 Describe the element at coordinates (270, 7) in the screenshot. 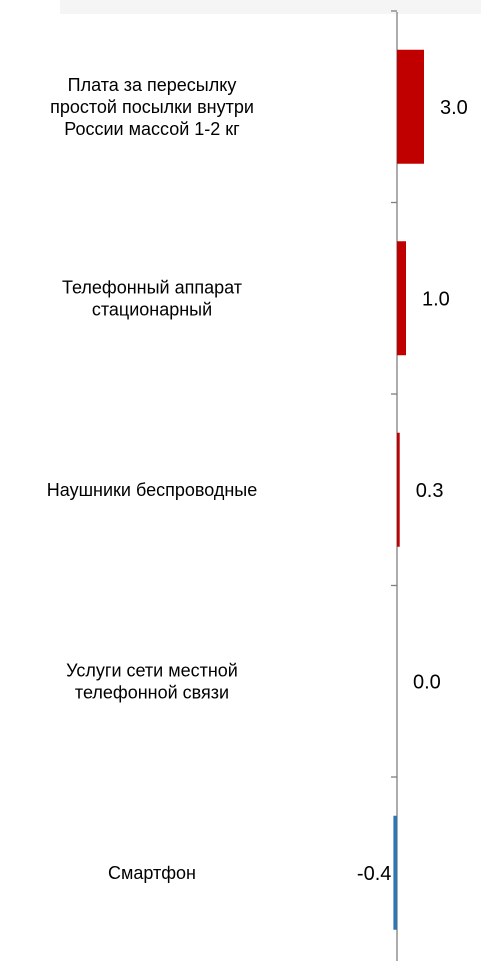

I see `top-strip` at that location.